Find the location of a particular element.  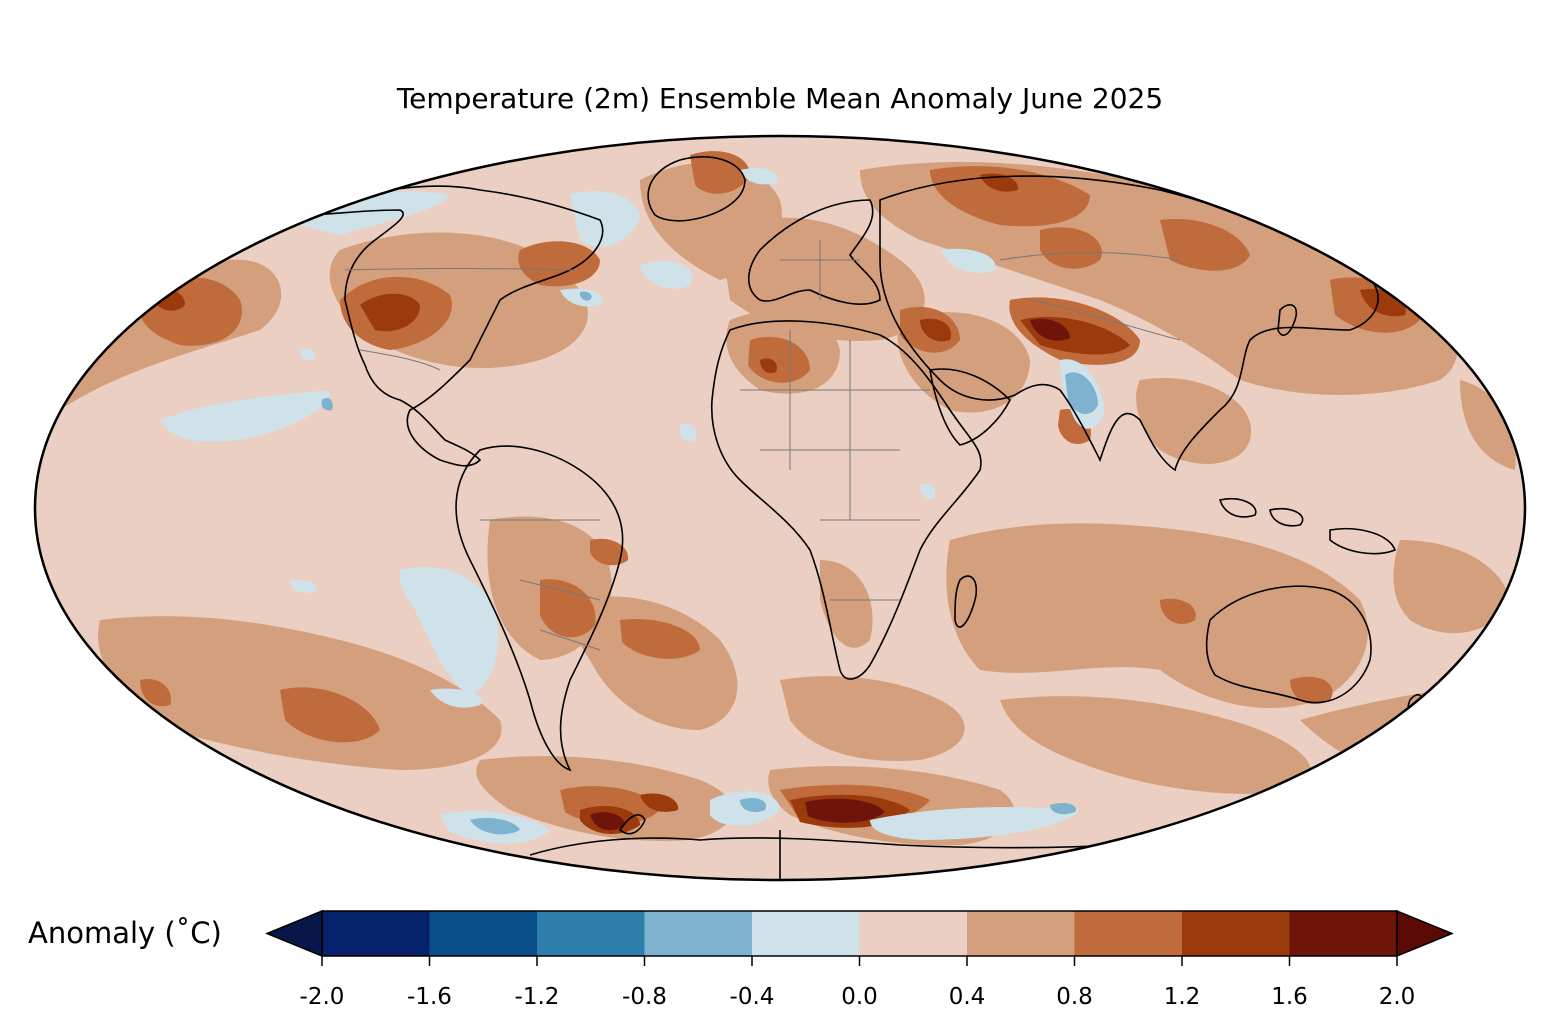

colorbar-tick-label: -0.8 is located at coordinates (644, 997).